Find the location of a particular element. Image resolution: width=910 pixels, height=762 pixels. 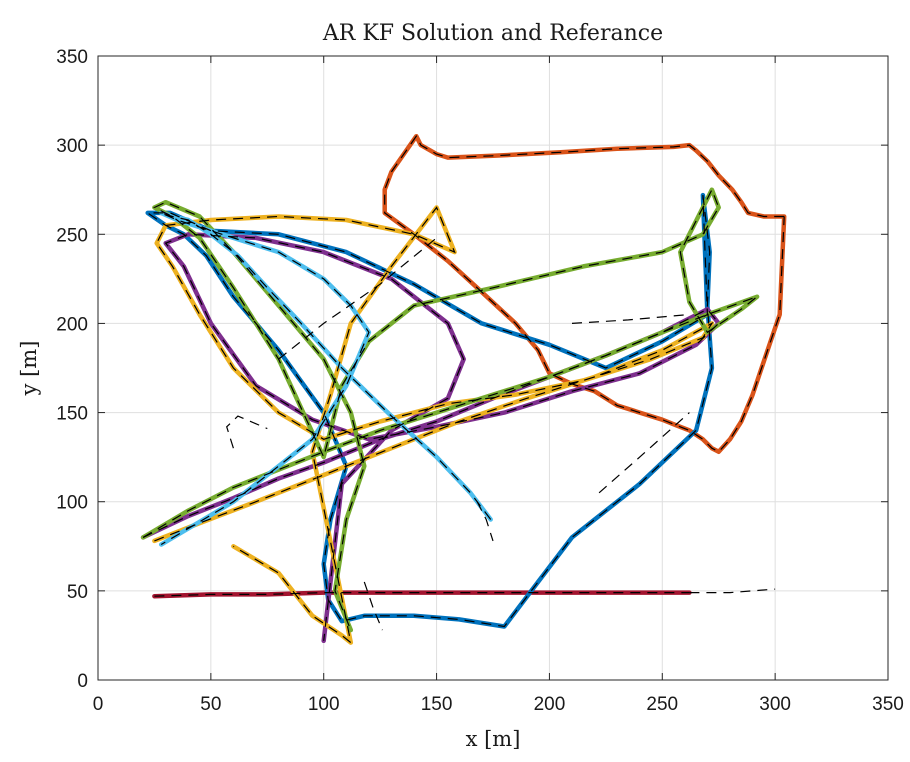

x-axis-label: x [m] is located at coordinates (493, 739).